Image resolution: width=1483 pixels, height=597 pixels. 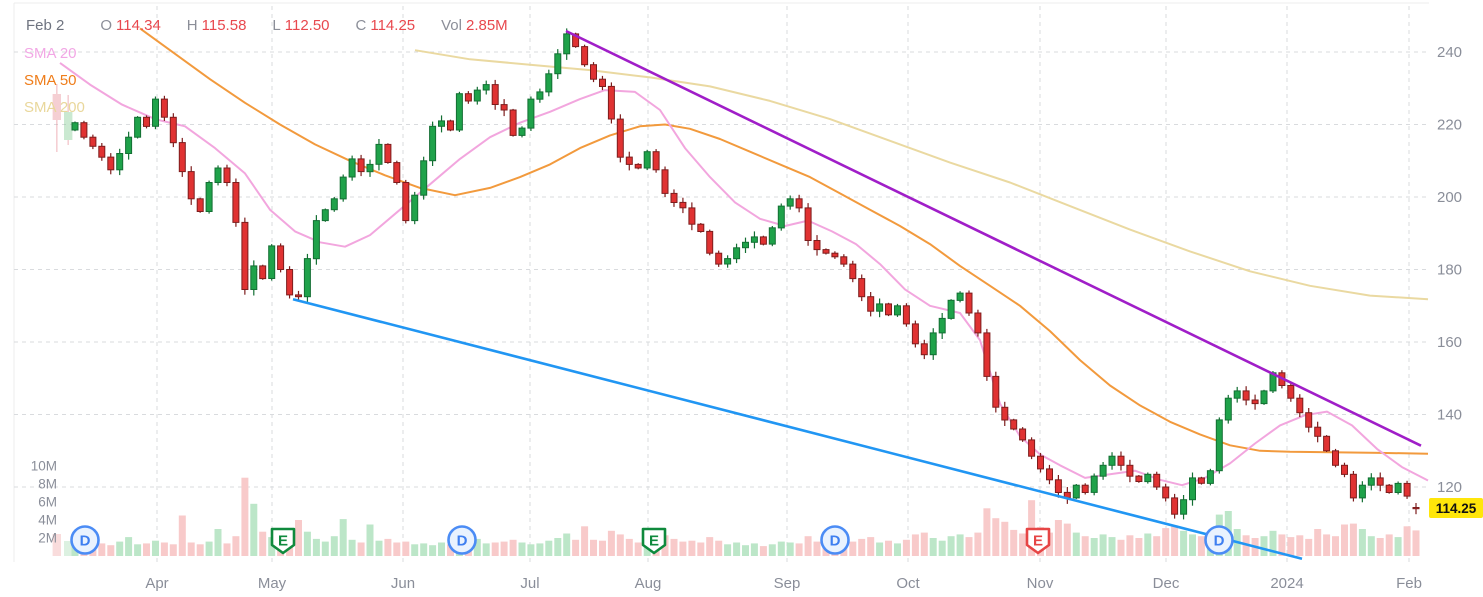 I want to click on svg-text: Sep, so click(x=787, y=583).